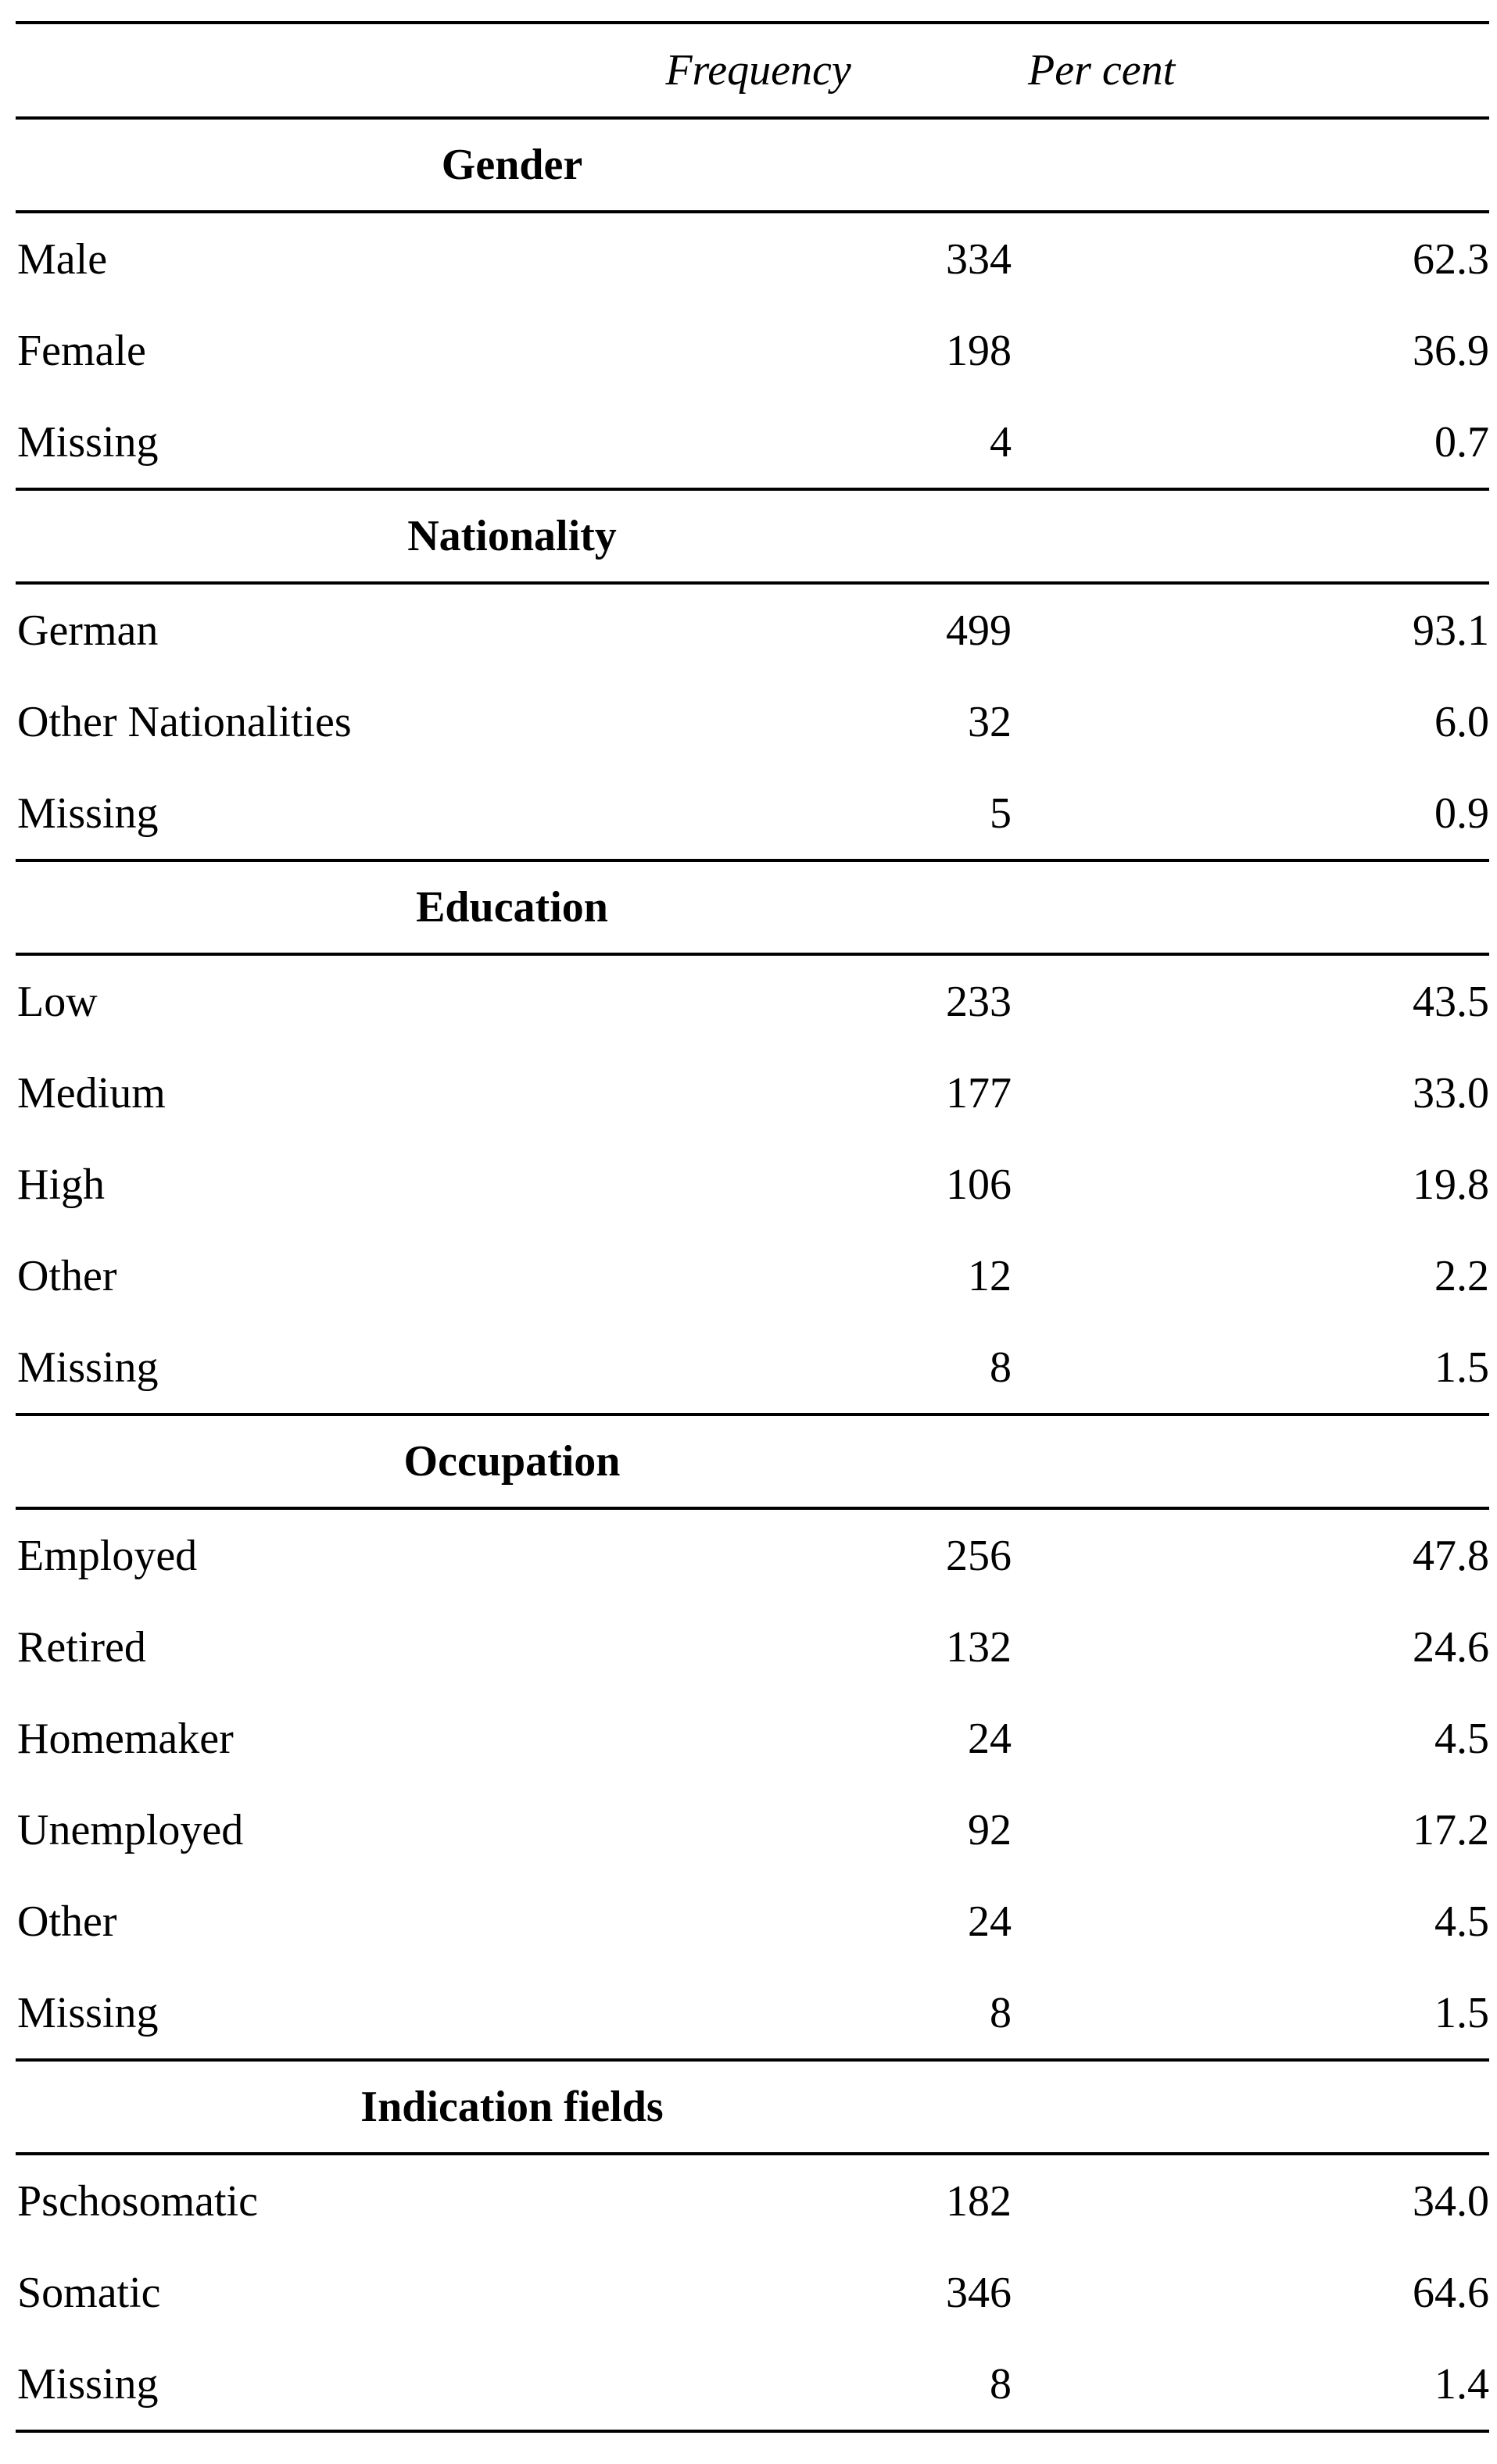 The height and width of the screenshot is (2464, 1497). Describe the element at coordinates (1451, 1647) in the screenshot. I see `row-percent: 24.6` at that location.